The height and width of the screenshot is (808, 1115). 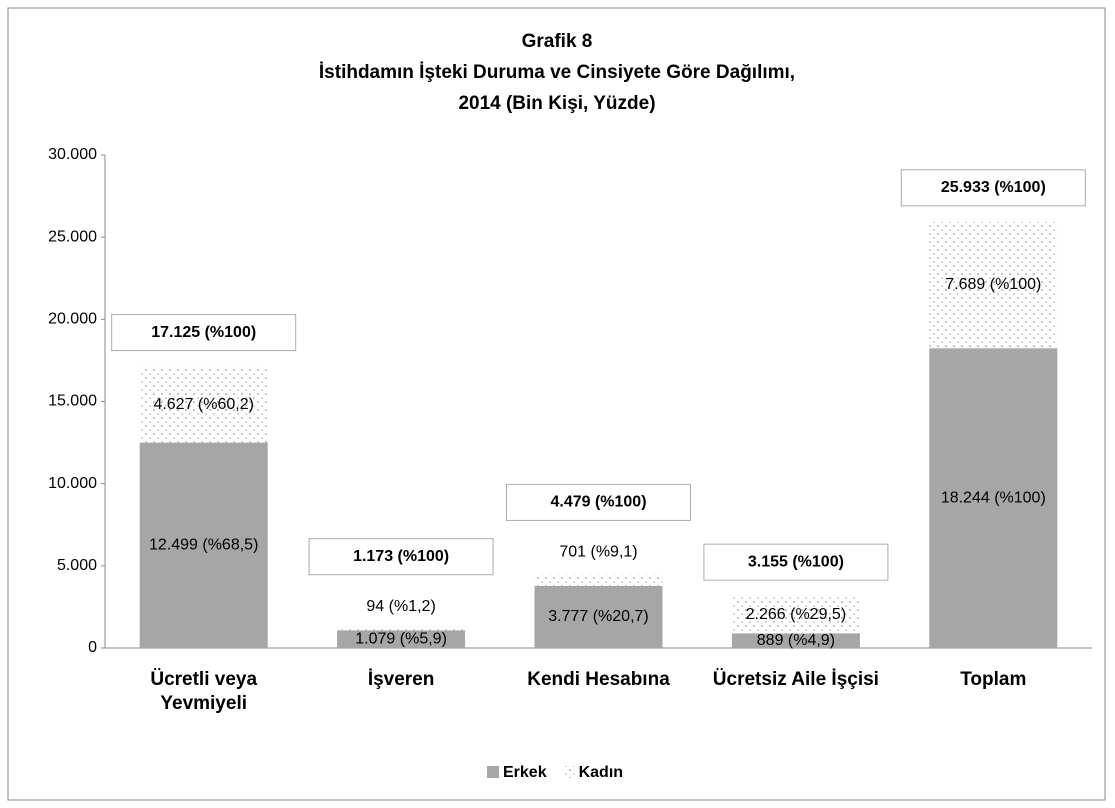 I want to click on chart-subtitle: 2014 (Bin Kişi, Yüzde), so click(x=556, y=103).